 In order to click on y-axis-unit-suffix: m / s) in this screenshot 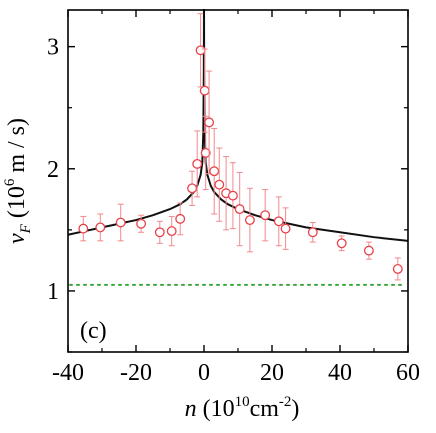, I will do `click(17, 148)`.